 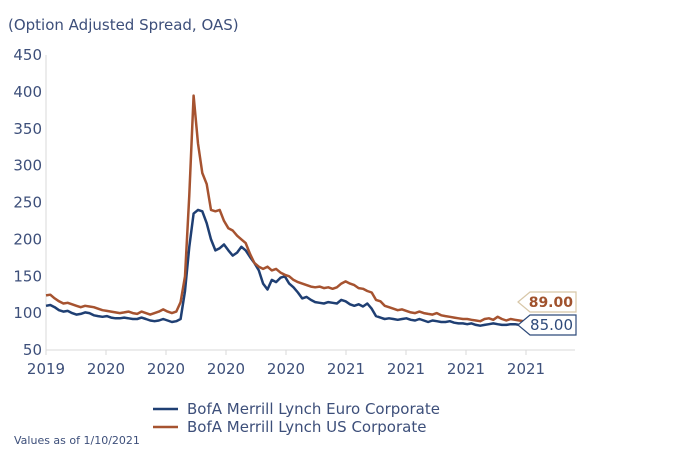 I want to click on end-labels: 89.00 85.00, so click(x=547, y=313).